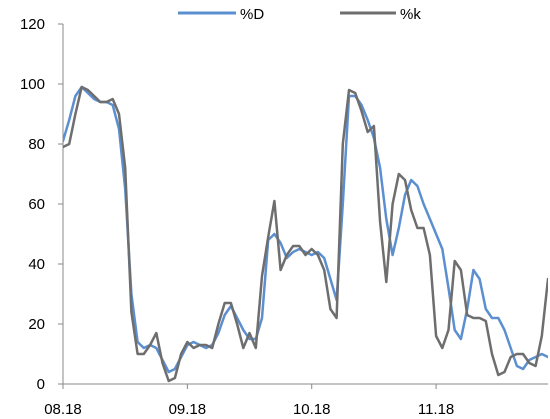 The height and width of the screenshot is (419, 550). Describe the element at coordinates (32, 24) in the screenshot. I see `y-tick-label: 120` at that location.